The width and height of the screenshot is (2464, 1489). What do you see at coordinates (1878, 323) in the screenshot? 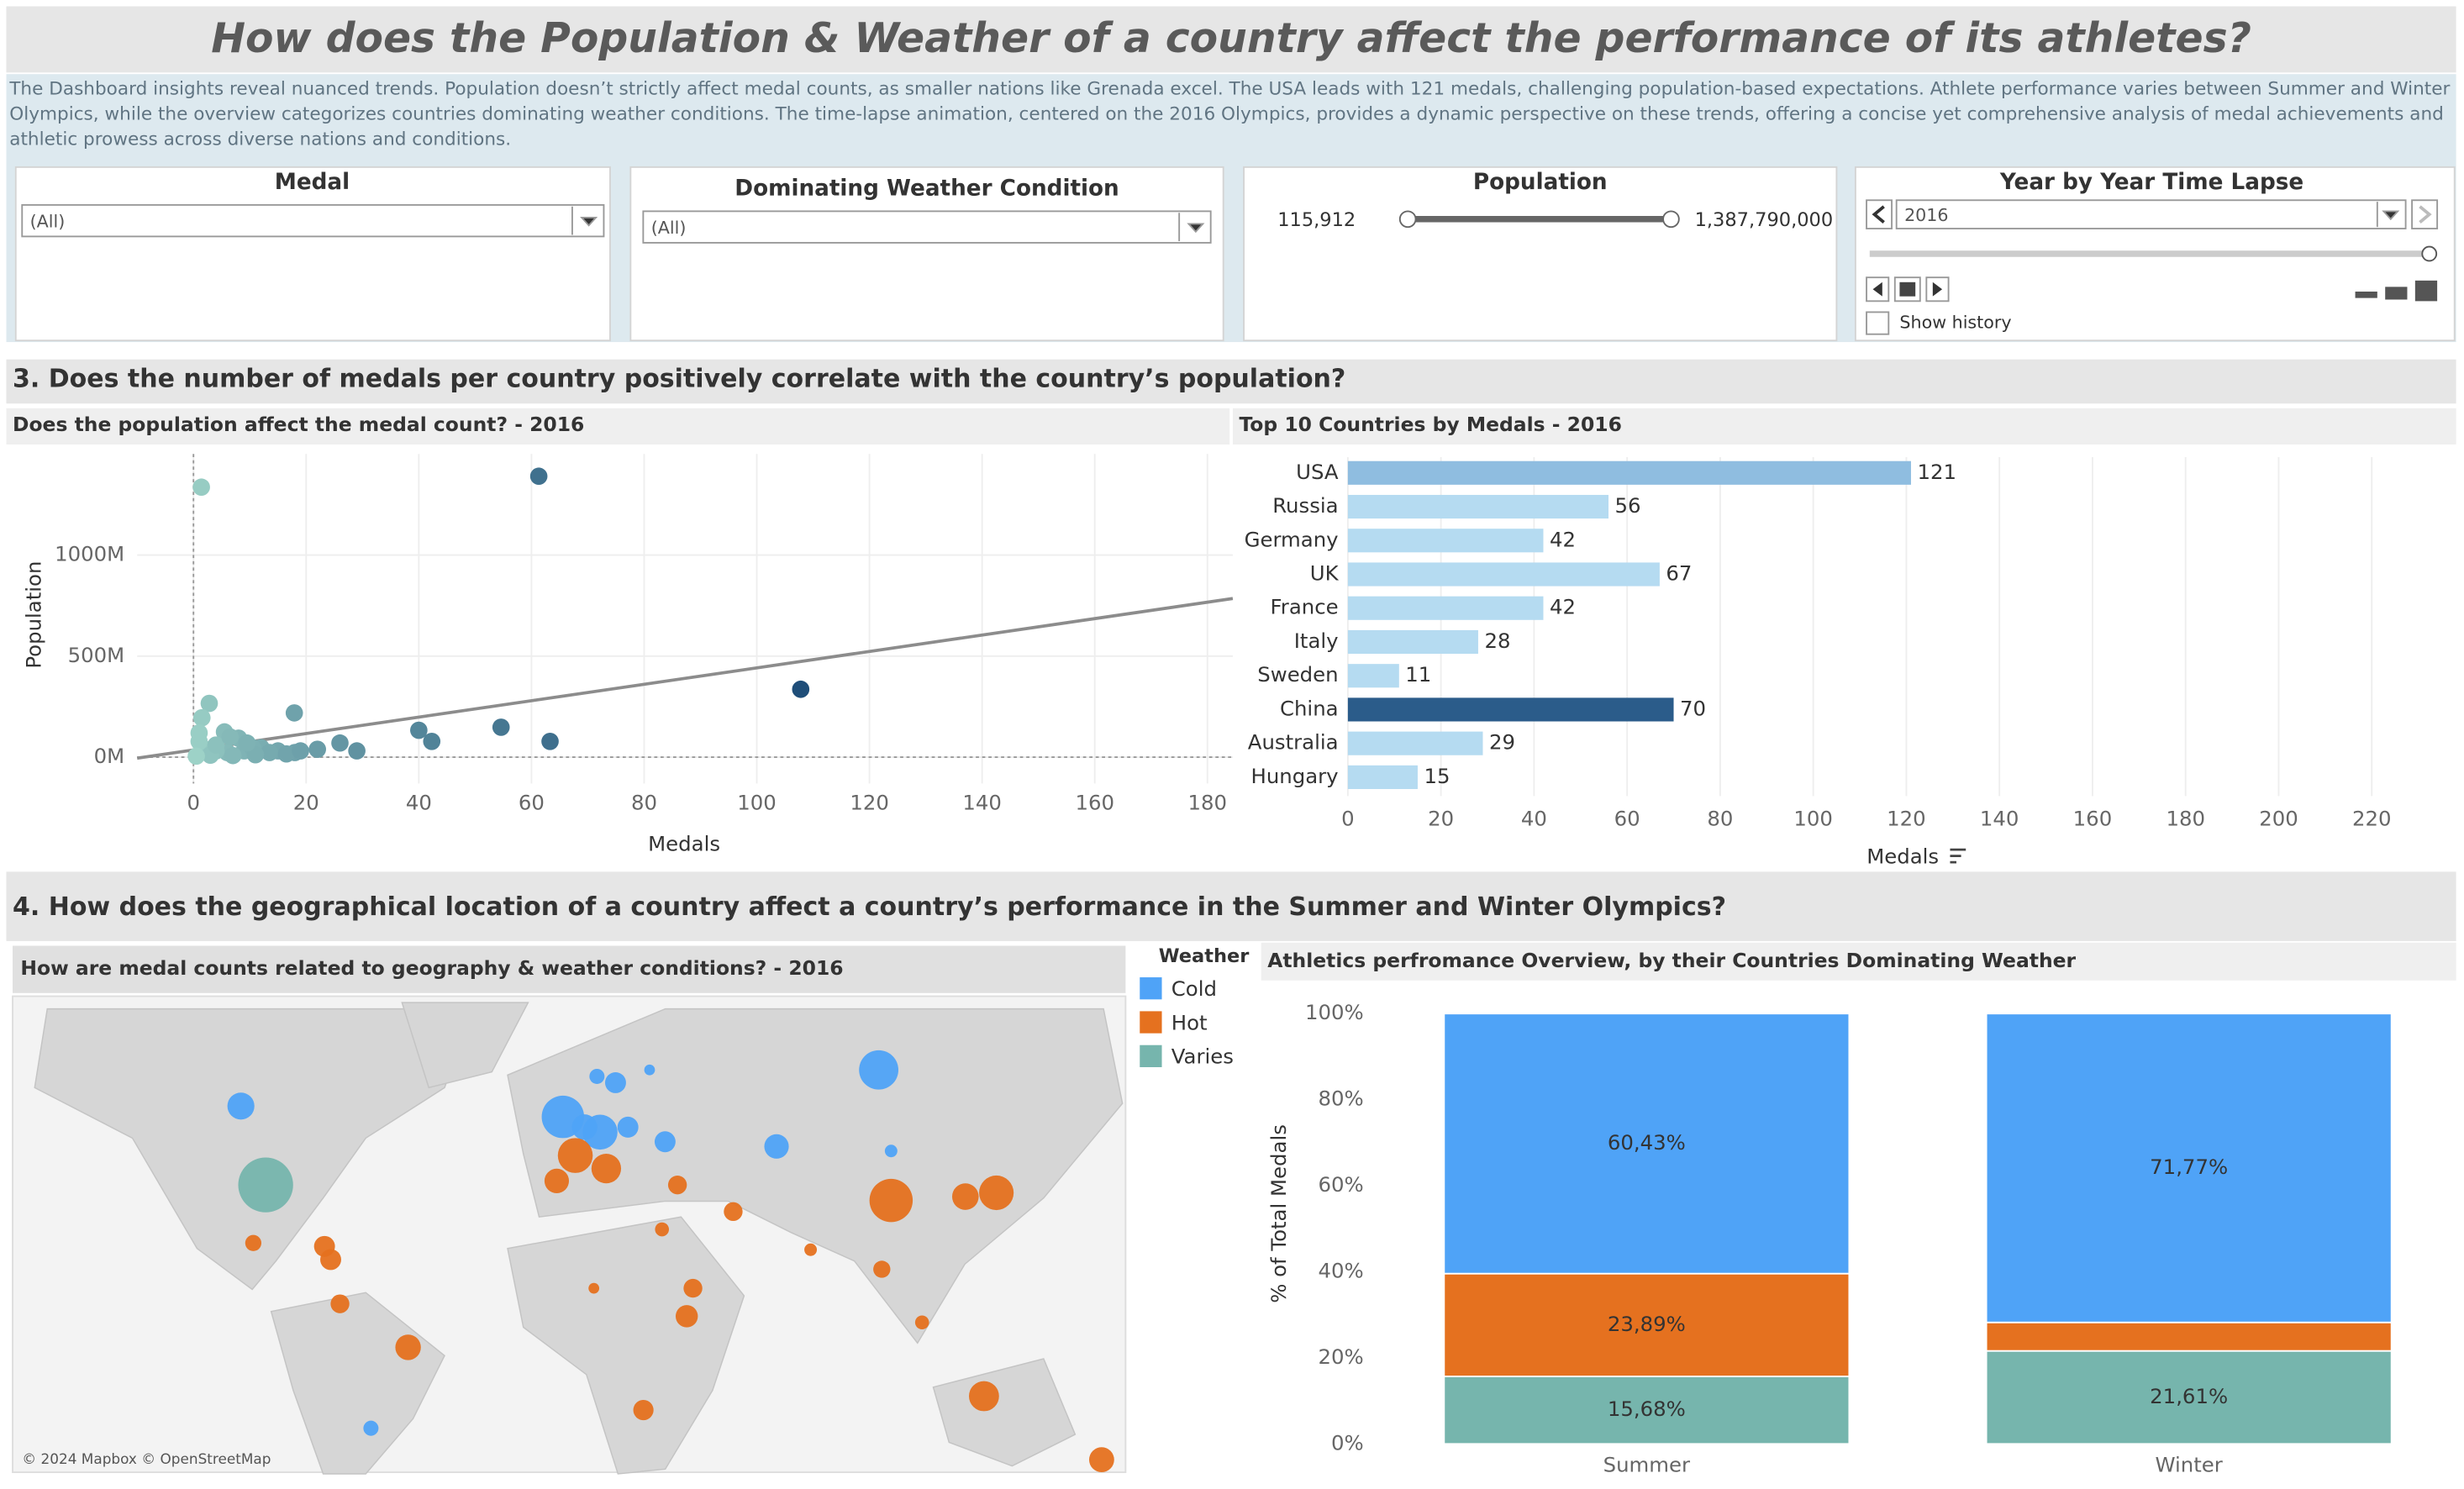
I see `checkbox` at bounding box center [1878, 323].